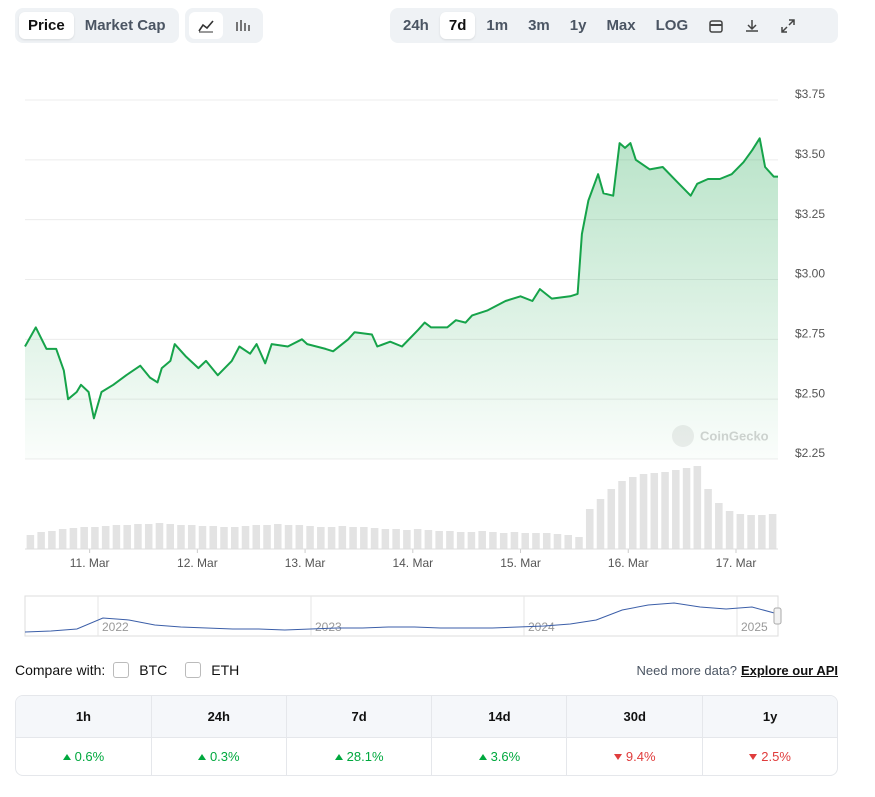 Image resolution: width=875 pixels, height=797 pixels. What do you see at coordinates (788, 25) in the screenshot?
I see `fullscreen-button` at bounding box center [788, 25].